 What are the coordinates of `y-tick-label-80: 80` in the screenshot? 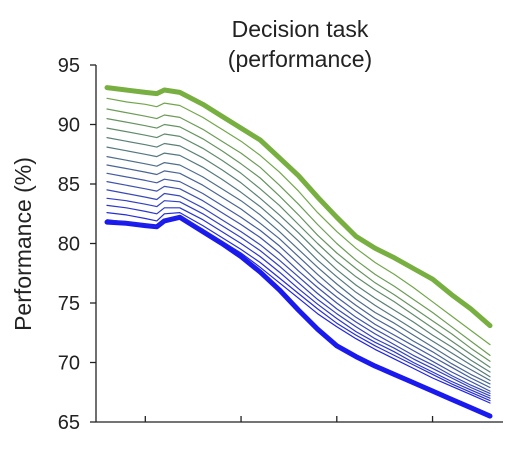 It's located at (69, 245).